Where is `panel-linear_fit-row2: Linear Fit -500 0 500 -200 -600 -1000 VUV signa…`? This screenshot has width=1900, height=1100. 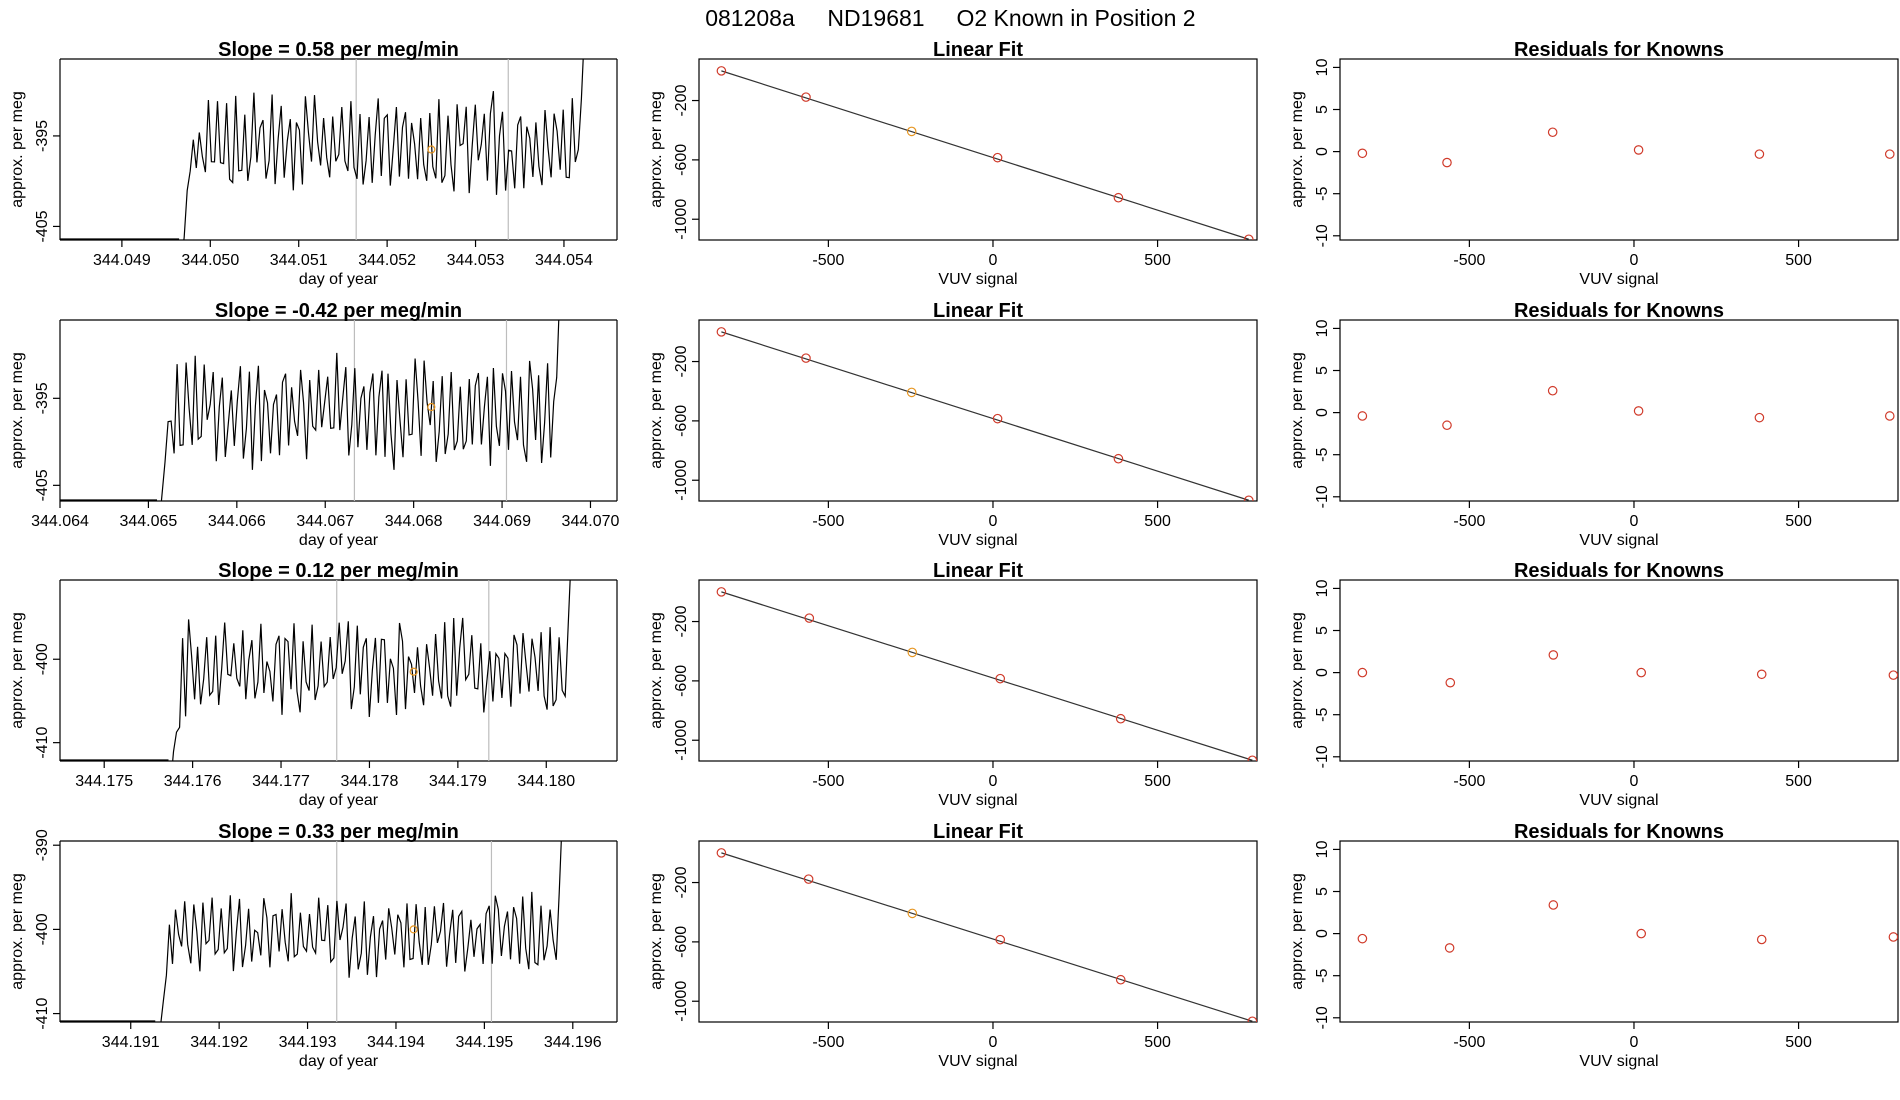
panel-linear_fit-row2: Linear Fit -500 0 500 -200 -600 -1000 VUV signa… is located at coordinates (953, 424).